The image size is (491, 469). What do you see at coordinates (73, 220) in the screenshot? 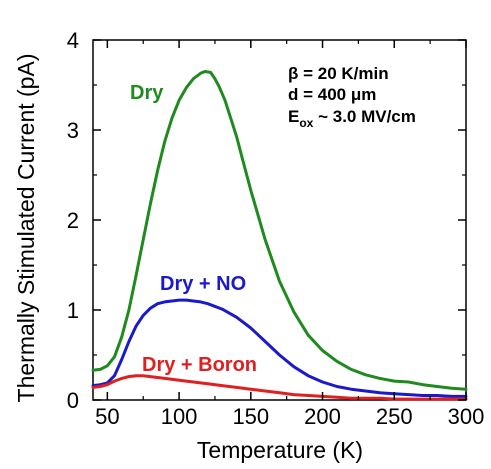
I see `y-tick-label: 2` at bounding box center [73, 220].